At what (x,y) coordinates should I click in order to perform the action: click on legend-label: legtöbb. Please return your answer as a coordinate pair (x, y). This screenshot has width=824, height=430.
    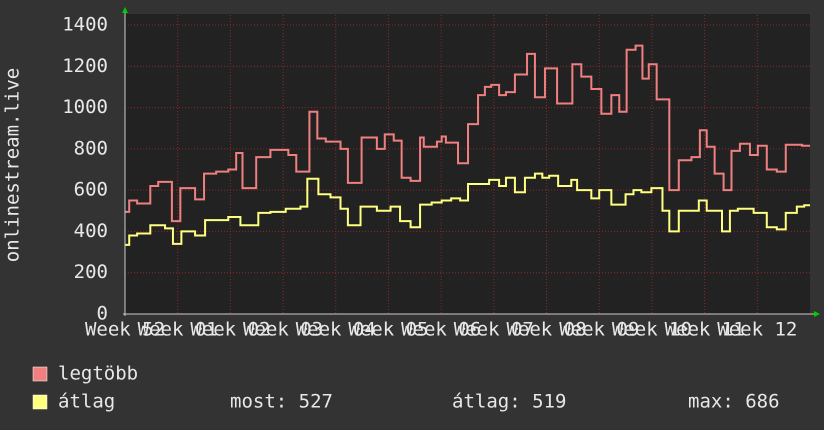
    Looking at the image, I should click on (98, 374).